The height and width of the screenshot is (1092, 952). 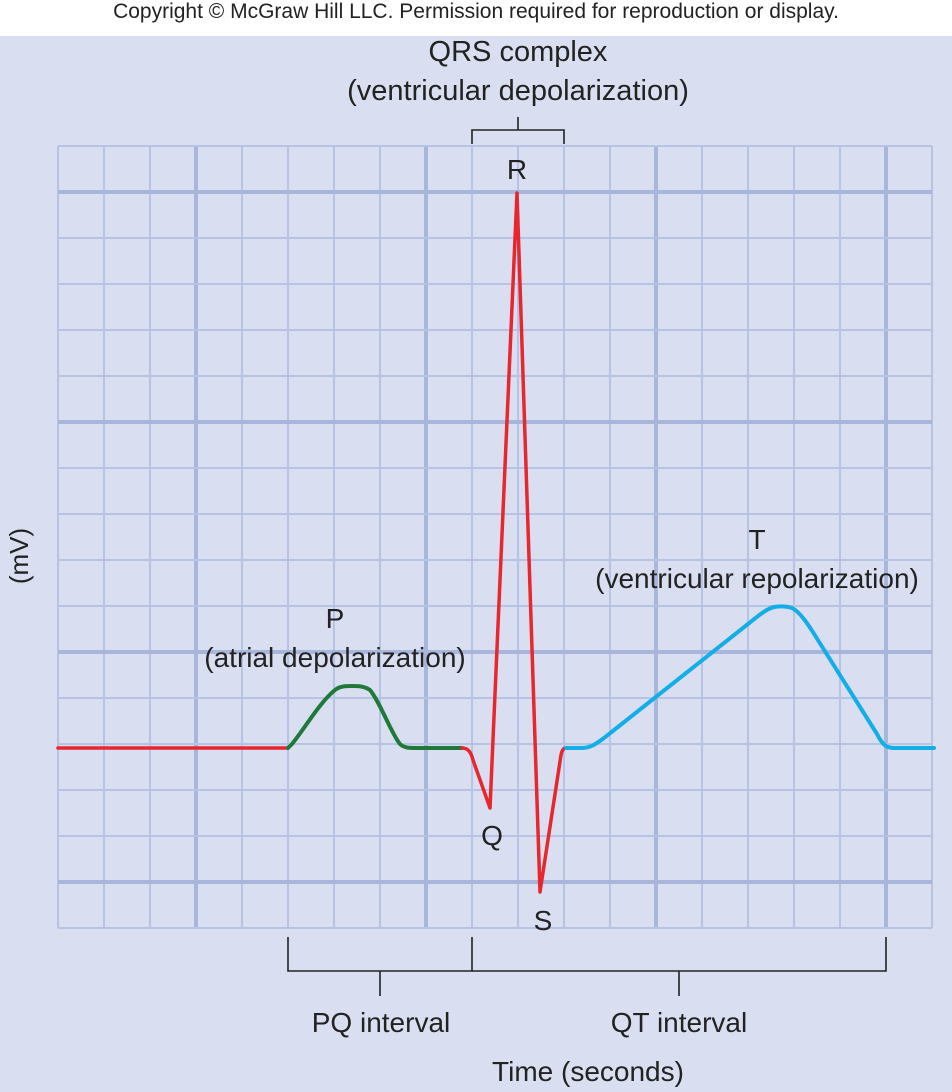 What do you see at coordinates (375, 717) in the screenshot?
I see `p-wave-trace` at bounding box center [375, 717].